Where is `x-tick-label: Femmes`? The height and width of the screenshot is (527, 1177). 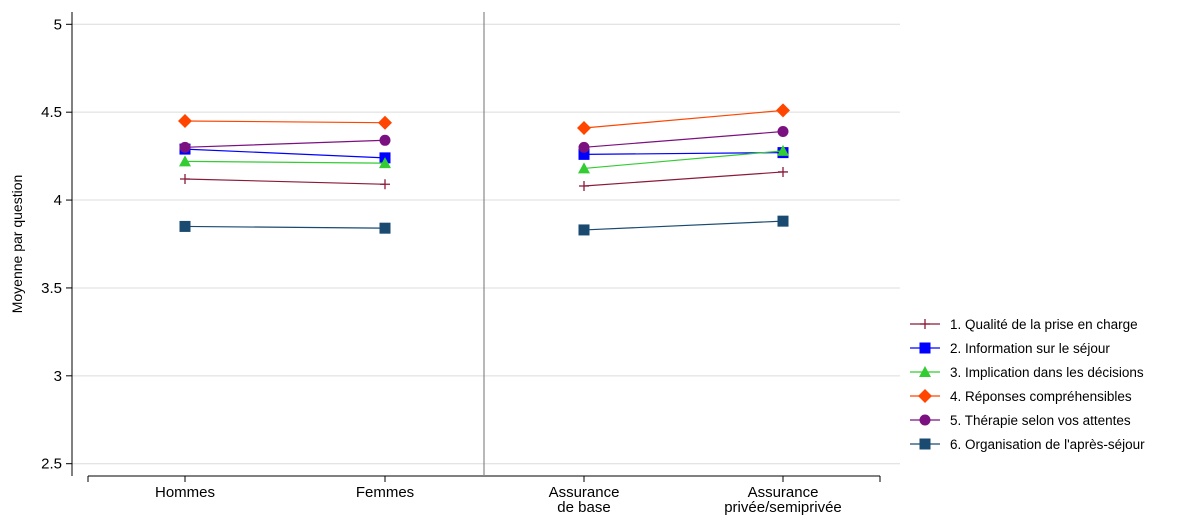
x-tick-label: Femmes is located at coordinates (385, 492).